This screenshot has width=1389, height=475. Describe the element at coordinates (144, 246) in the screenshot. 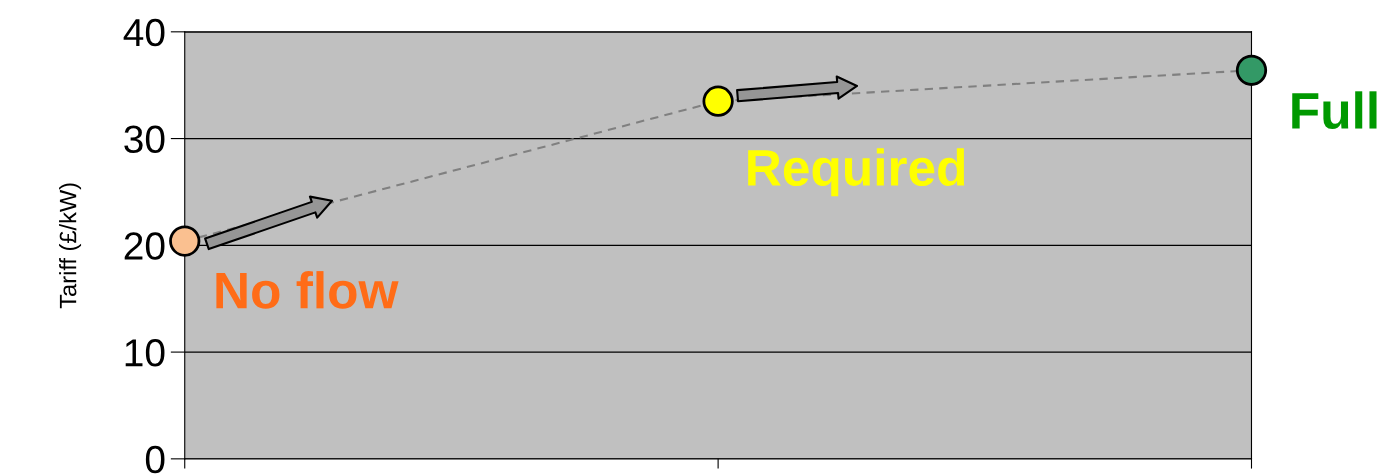

I see `y-tick-label: 20` at that location.